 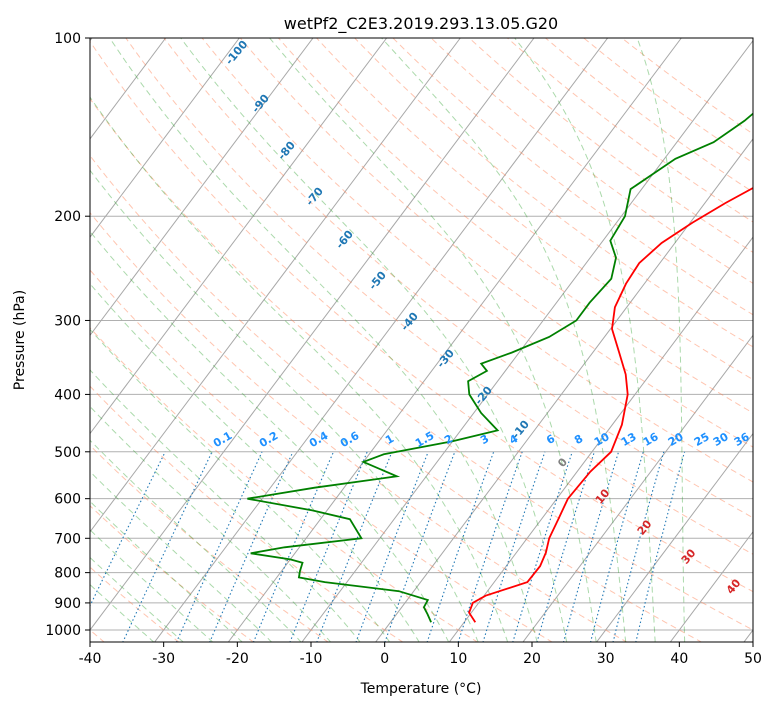 What do you see at coordinates (67, 335) in the screenshot?
I see `y-axis: 100 200 300 400 500 600 700 800 900 1000` at bounding box center [67, 335].